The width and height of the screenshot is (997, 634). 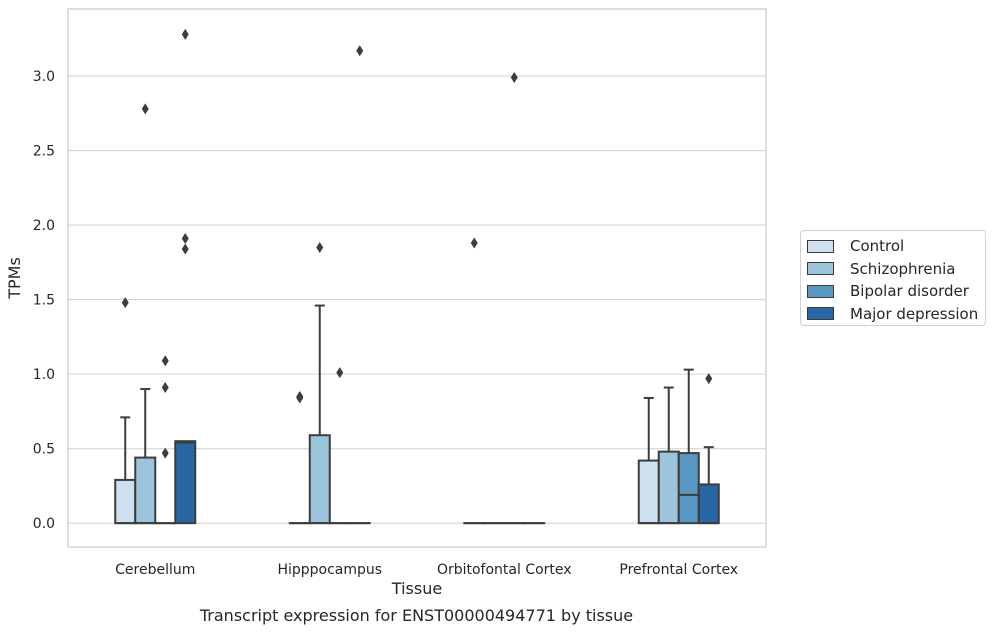 What do you see at coordinates (44, 450) in the screenshot?
I see `y-tick-label: 0.5` at bounding box center [44, 450].